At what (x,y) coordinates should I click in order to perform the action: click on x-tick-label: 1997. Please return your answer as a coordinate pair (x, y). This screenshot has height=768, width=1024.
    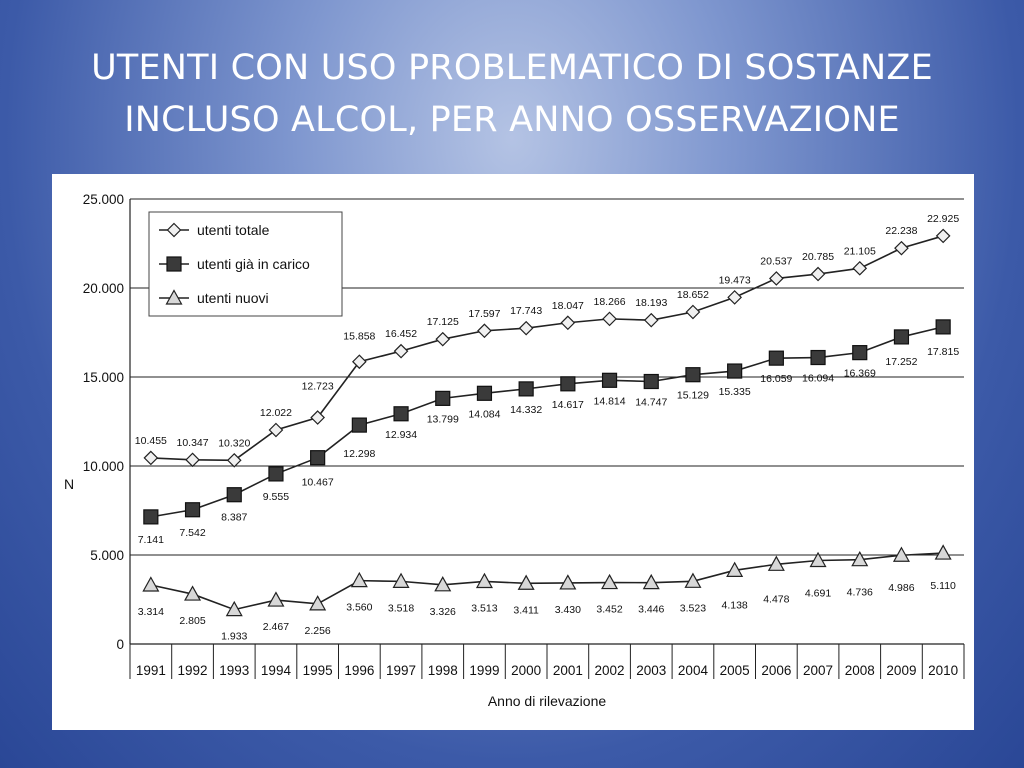
    Looking at the image, I should click on (401, 670).